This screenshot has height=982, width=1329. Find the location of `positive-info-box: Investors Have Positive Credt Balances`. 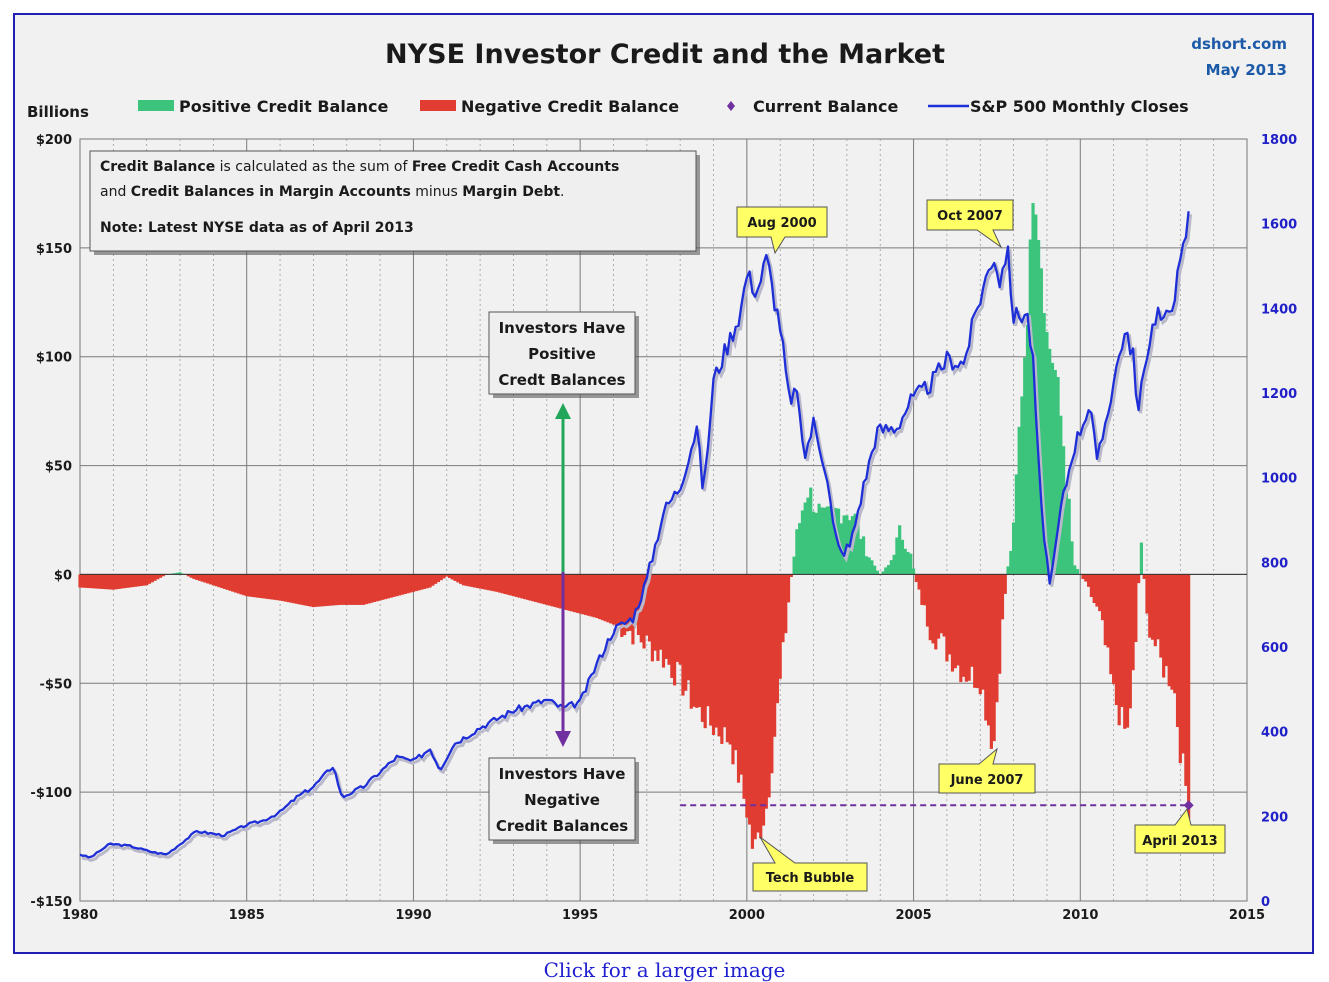

positive-info-box: Investors Have Positive Credt Balances is located at coordinates (563, 354).